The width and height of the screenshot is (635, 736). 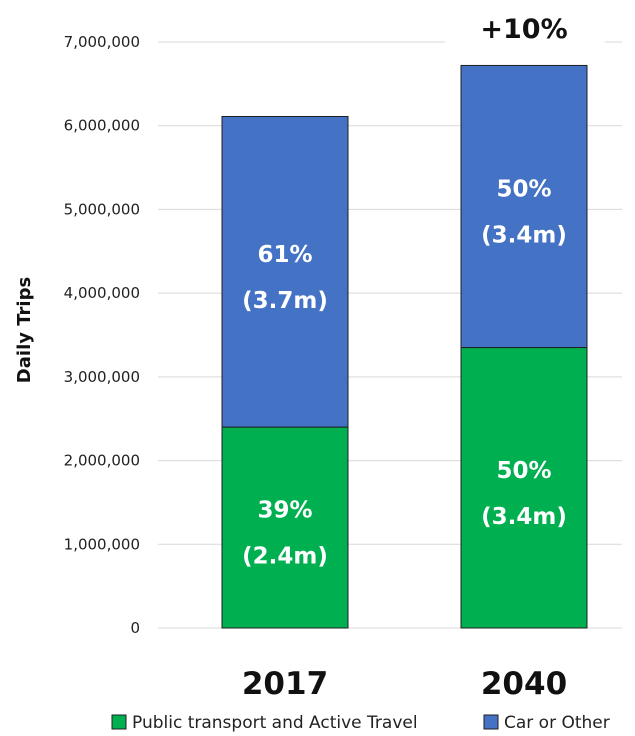 I want to click on annotation-backdrop, so click(x=525, y=28).